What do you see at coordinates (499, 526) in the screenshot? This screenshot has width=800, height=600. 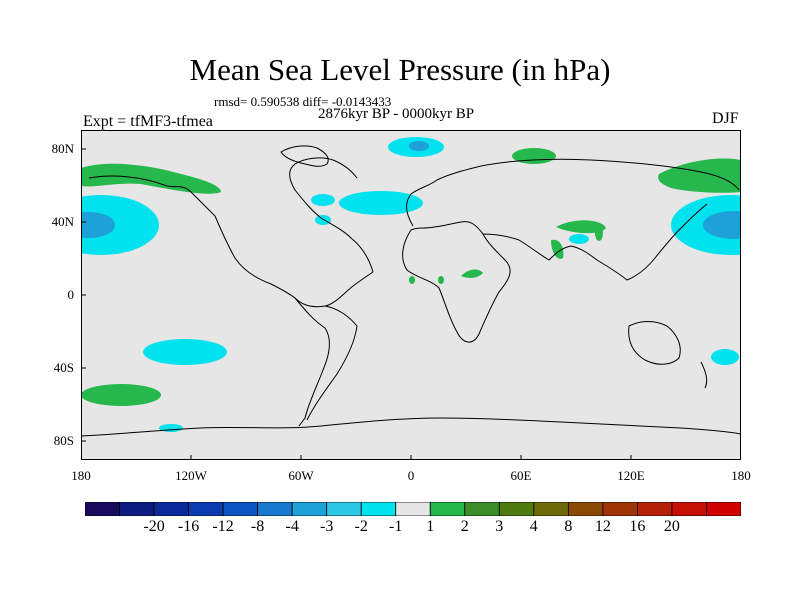 I see `colorbar-label: 3` at bounding box center [499, 526].